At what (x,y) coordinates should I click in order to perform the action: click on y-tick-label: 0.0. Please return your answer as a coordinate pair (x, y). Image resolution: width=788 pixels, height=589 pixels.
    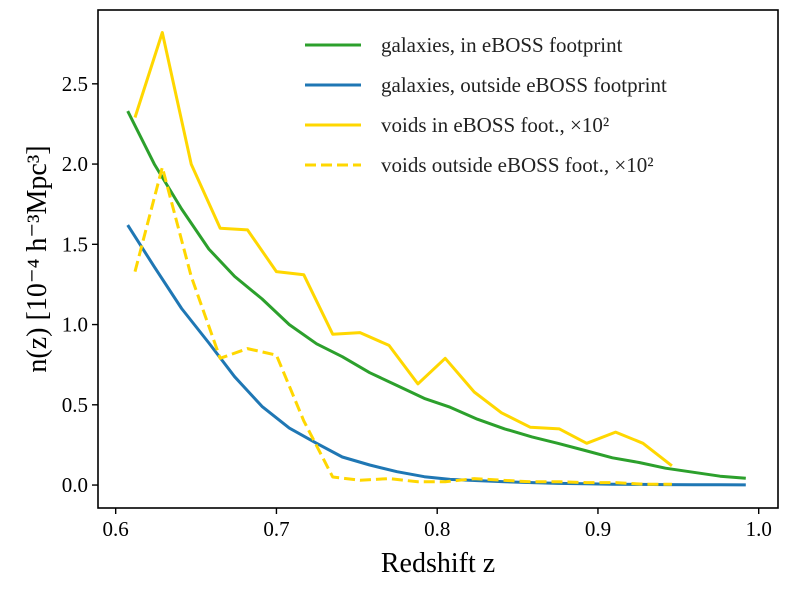
    Looking at the image, I should click on (75, 485).